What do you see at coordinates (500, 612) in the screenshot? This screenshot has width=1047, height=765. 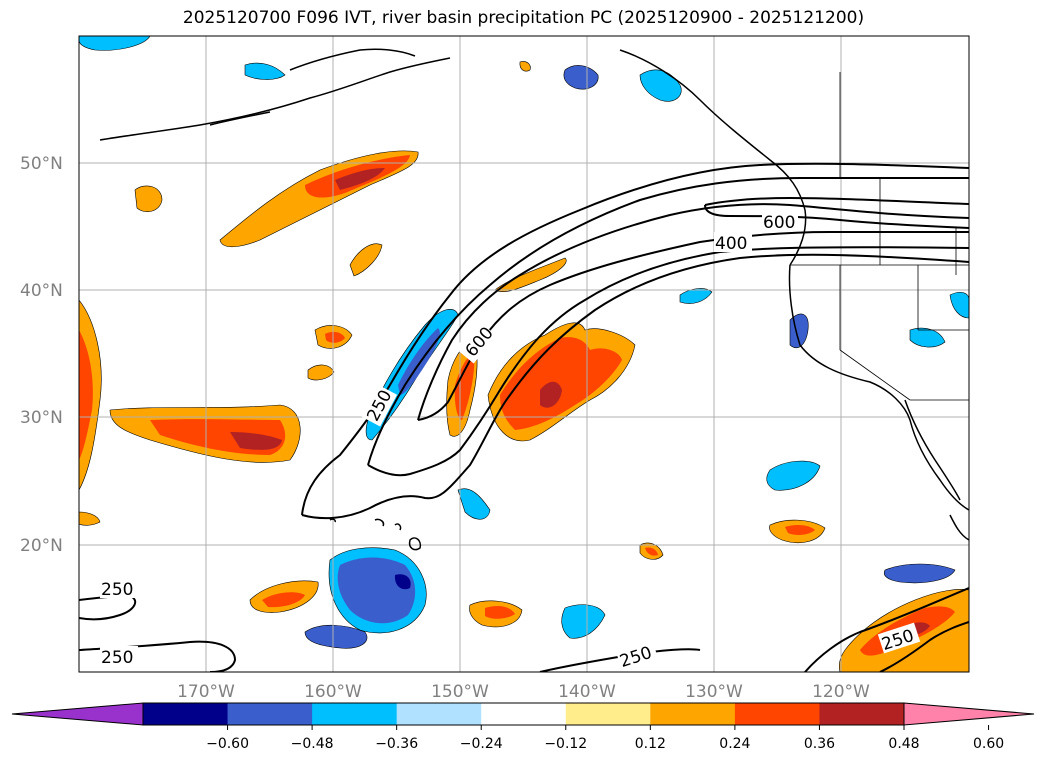 I see `shade-warm-s2-core` at bounding box center [500, 612].